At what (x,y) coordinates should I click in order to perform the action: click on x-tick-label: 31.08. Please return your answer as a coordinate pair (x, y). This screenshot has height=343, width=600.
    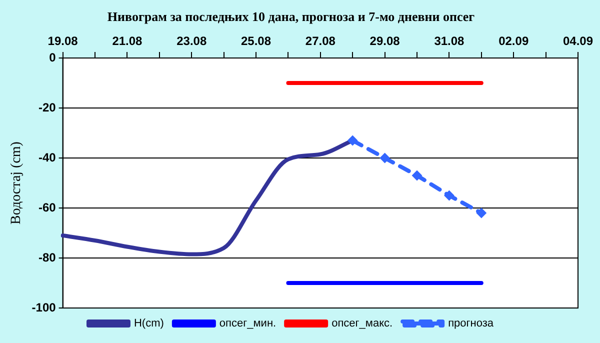
    Looking at the image, I should click on (449, 41).